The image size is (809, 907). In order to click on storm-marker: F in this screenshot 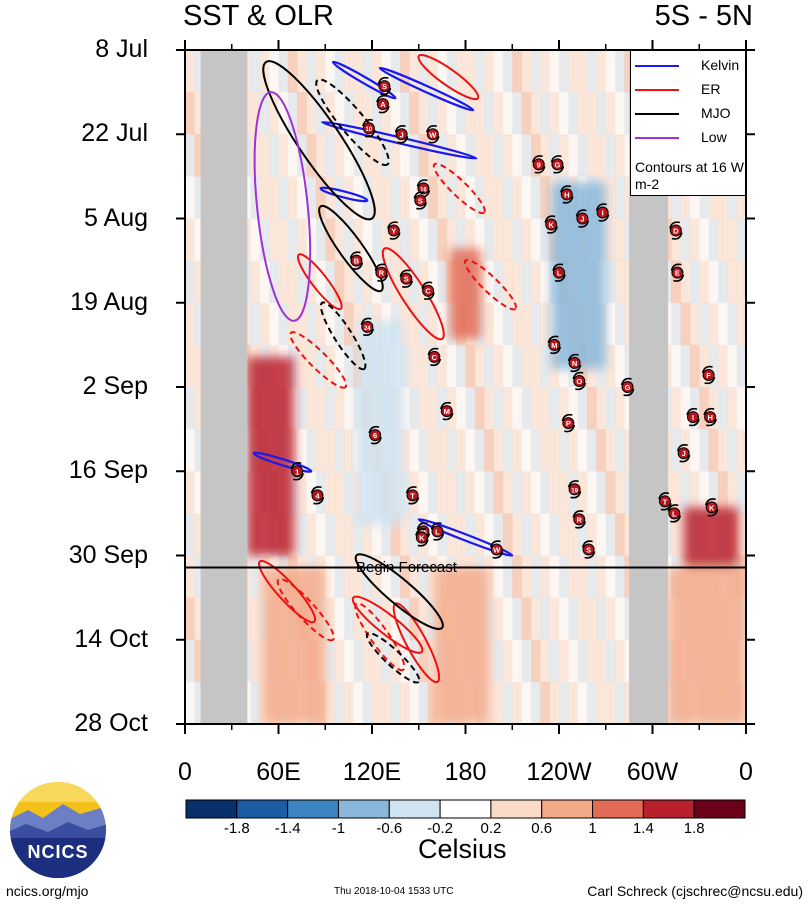, I will do `click(708, 375)`.